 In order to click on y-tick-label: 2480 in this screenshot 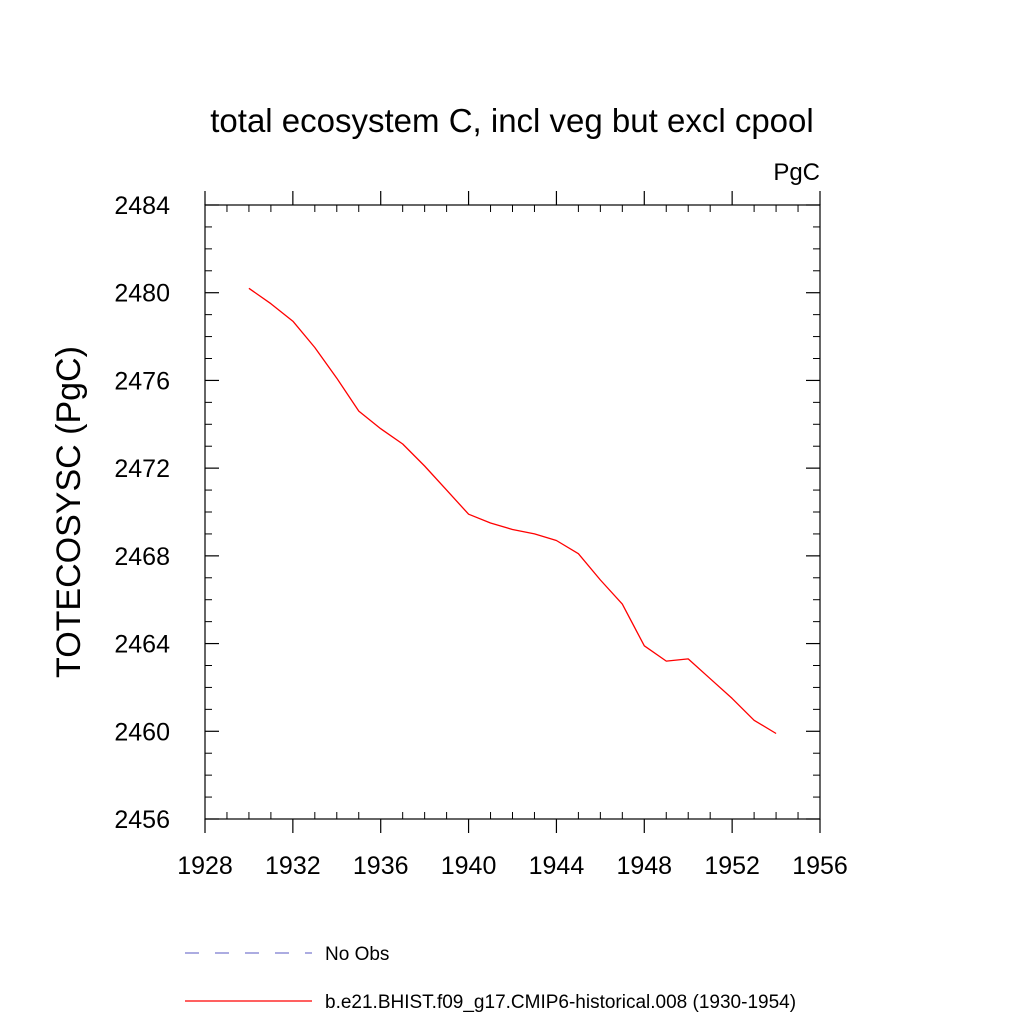, I will do `click(142, 294)`.